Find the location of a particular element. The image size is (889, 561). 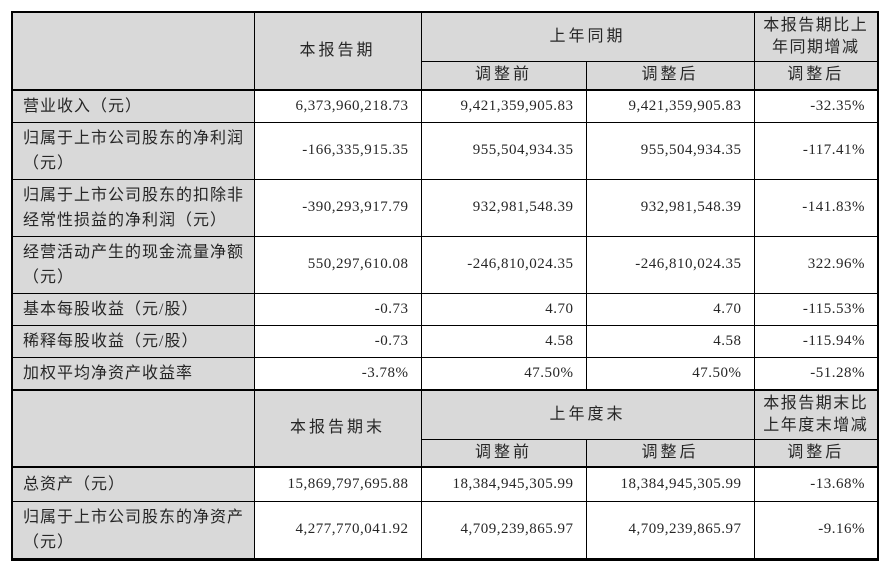

table-row-basic-eps: 基本每股收益（元/股） -0.73 4.70 4.70 -115.53% is located at coordinates (445, 309).